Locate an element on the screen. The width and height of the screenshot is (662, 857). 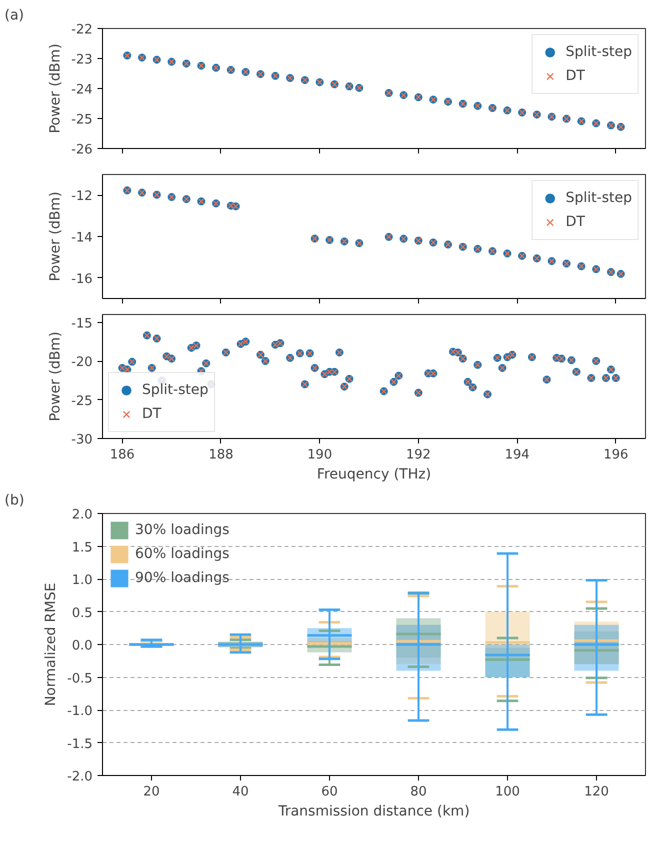
y-tick-label: -1.5 is located at coordinates (80, 744).